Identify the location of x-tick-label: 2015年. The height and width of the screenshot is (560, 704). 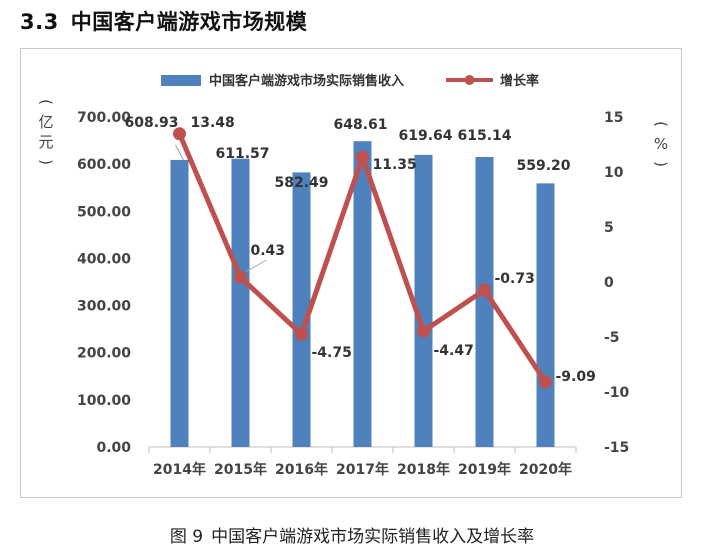
(240, 469).